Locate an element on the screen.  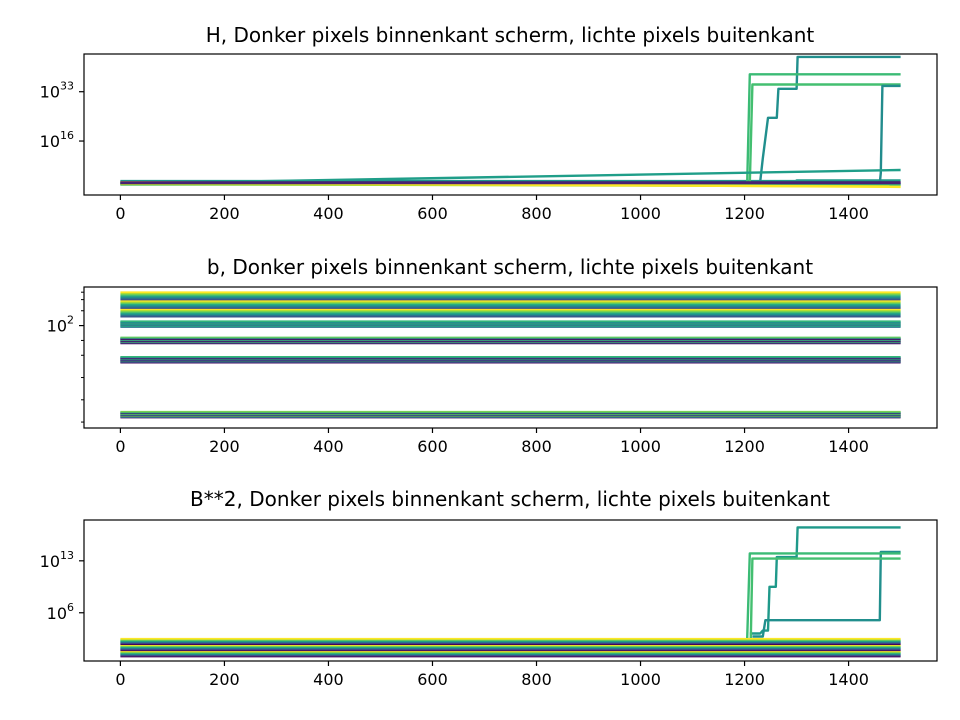
y-tick-label: 10¹⁶ is located at coordinates (57, 140).